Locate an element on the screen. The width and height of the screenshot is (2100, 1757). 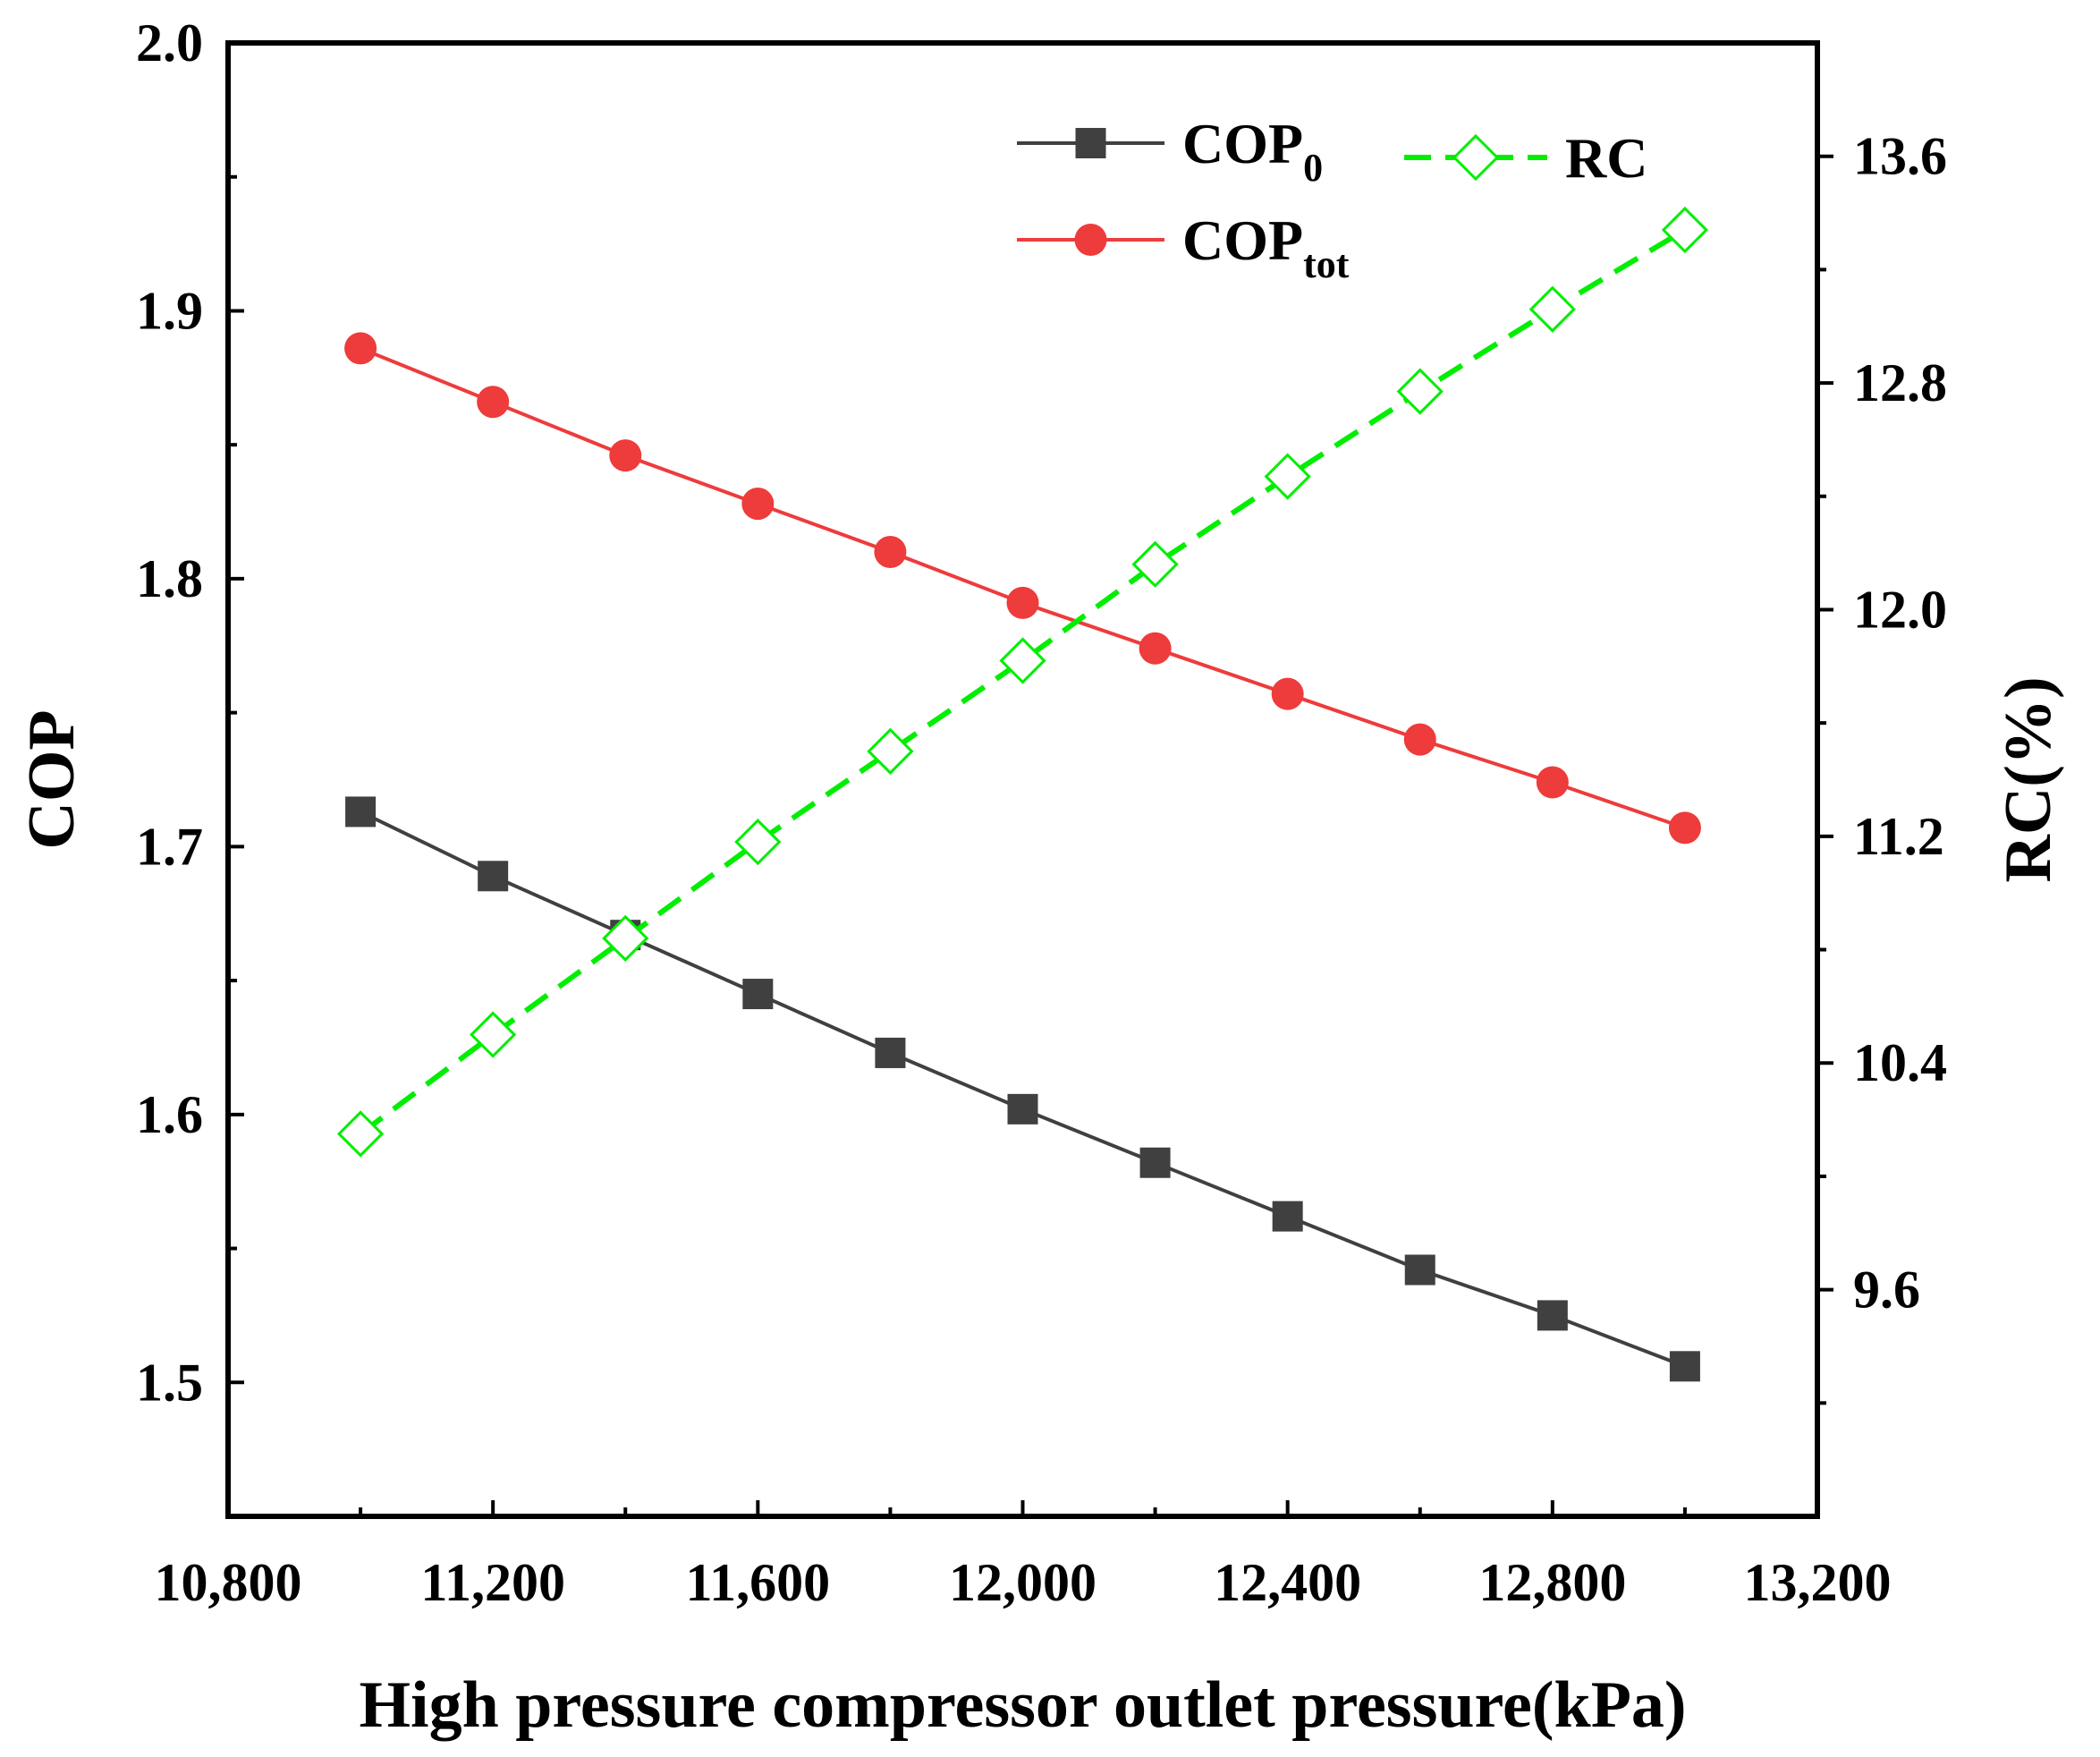
y-left-tick-label: 1.8 is located at coordinates (169, 579).